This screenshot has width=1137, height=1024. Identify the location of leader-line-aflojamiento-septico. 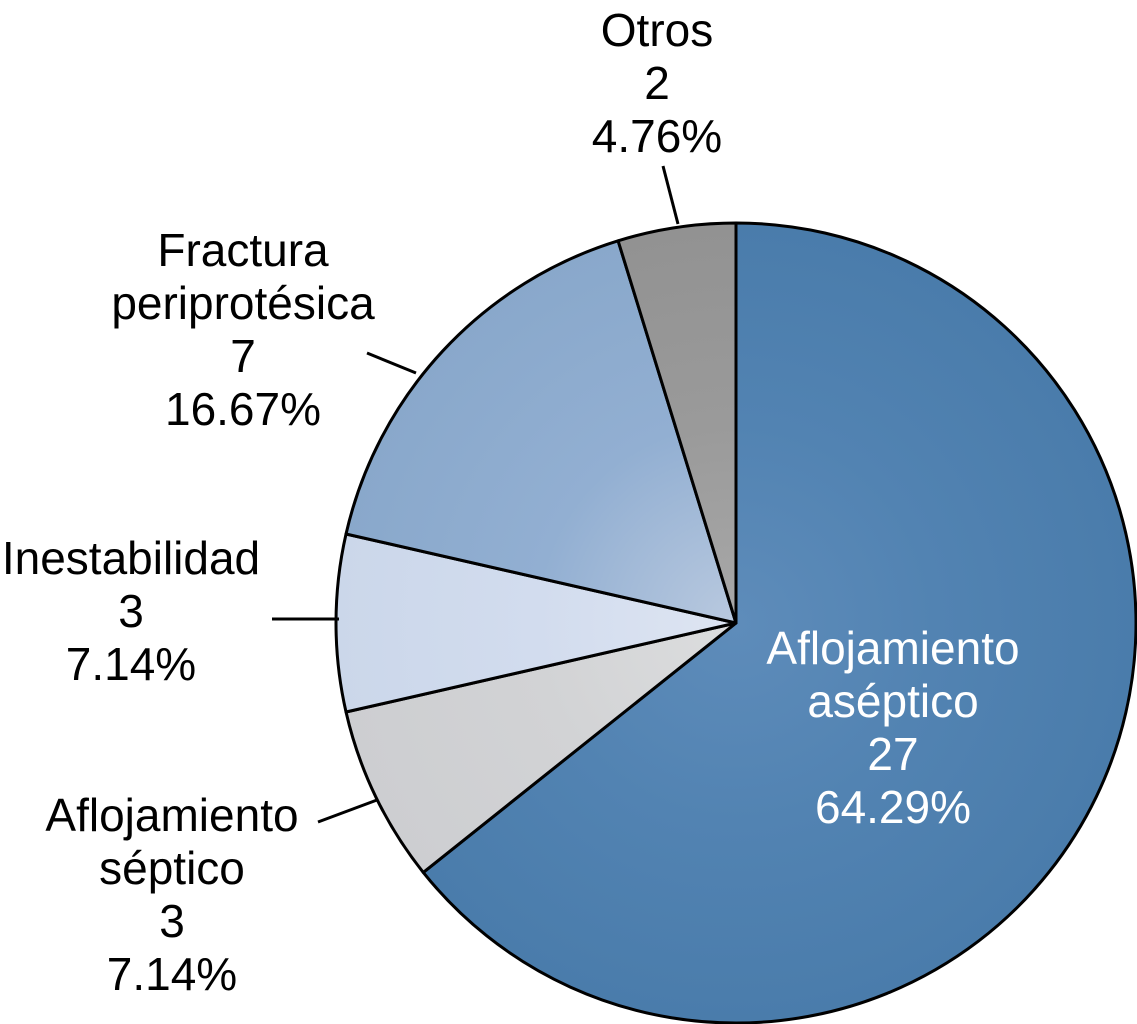
(347, 811).